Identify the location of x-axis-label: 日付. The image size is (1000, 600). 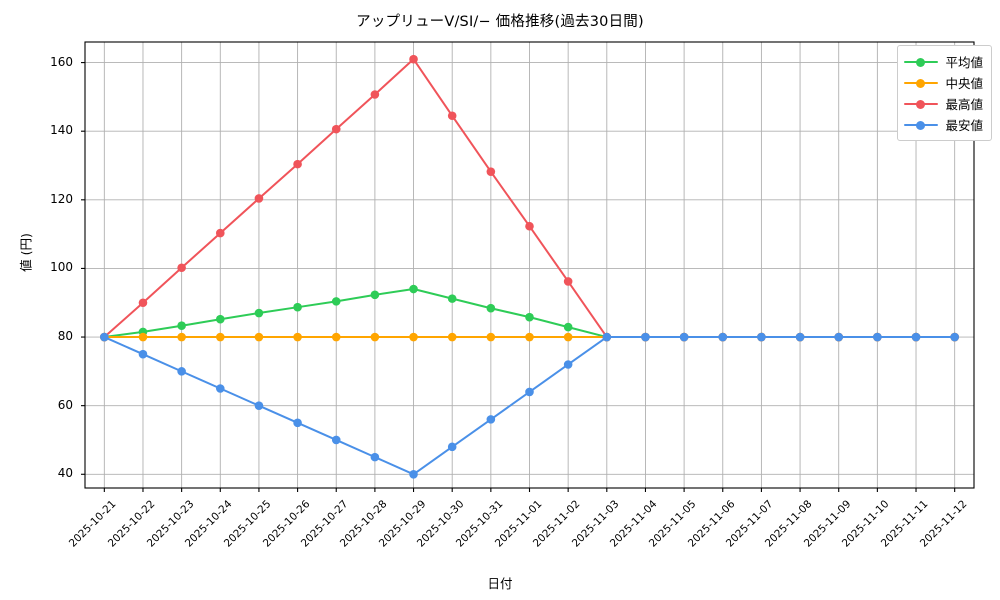
(500, 583).